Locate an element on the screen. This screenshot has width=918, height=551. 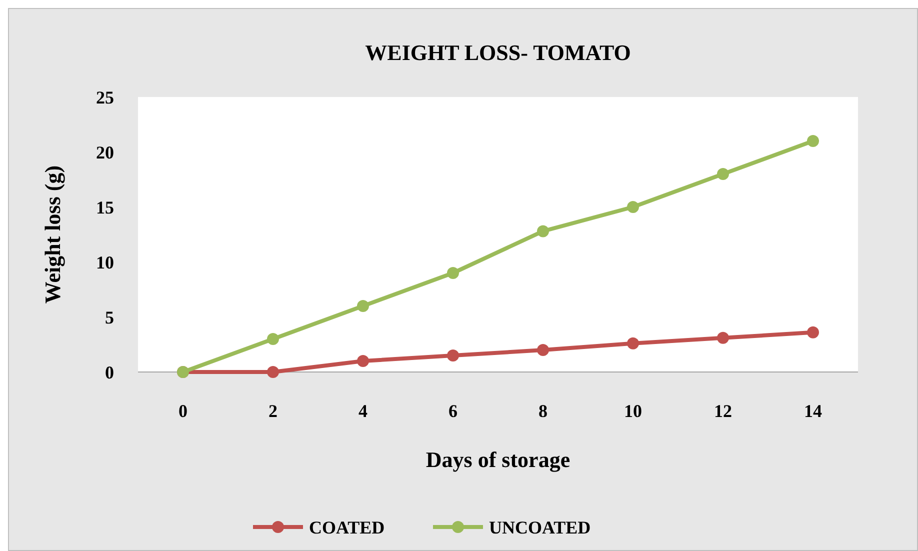
x-axis-title: Days of storage is located at coordinates (498, 459).